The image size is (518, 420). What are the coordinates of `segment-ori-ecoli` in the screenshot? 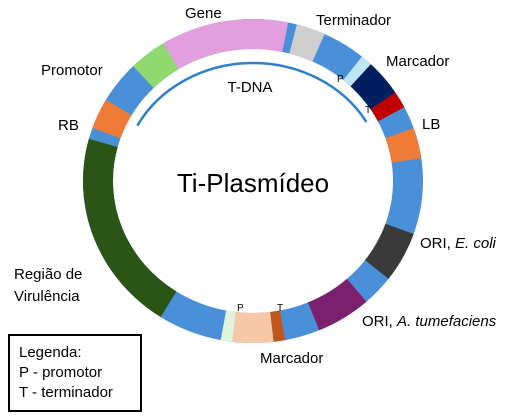 It's located at (389, 251).